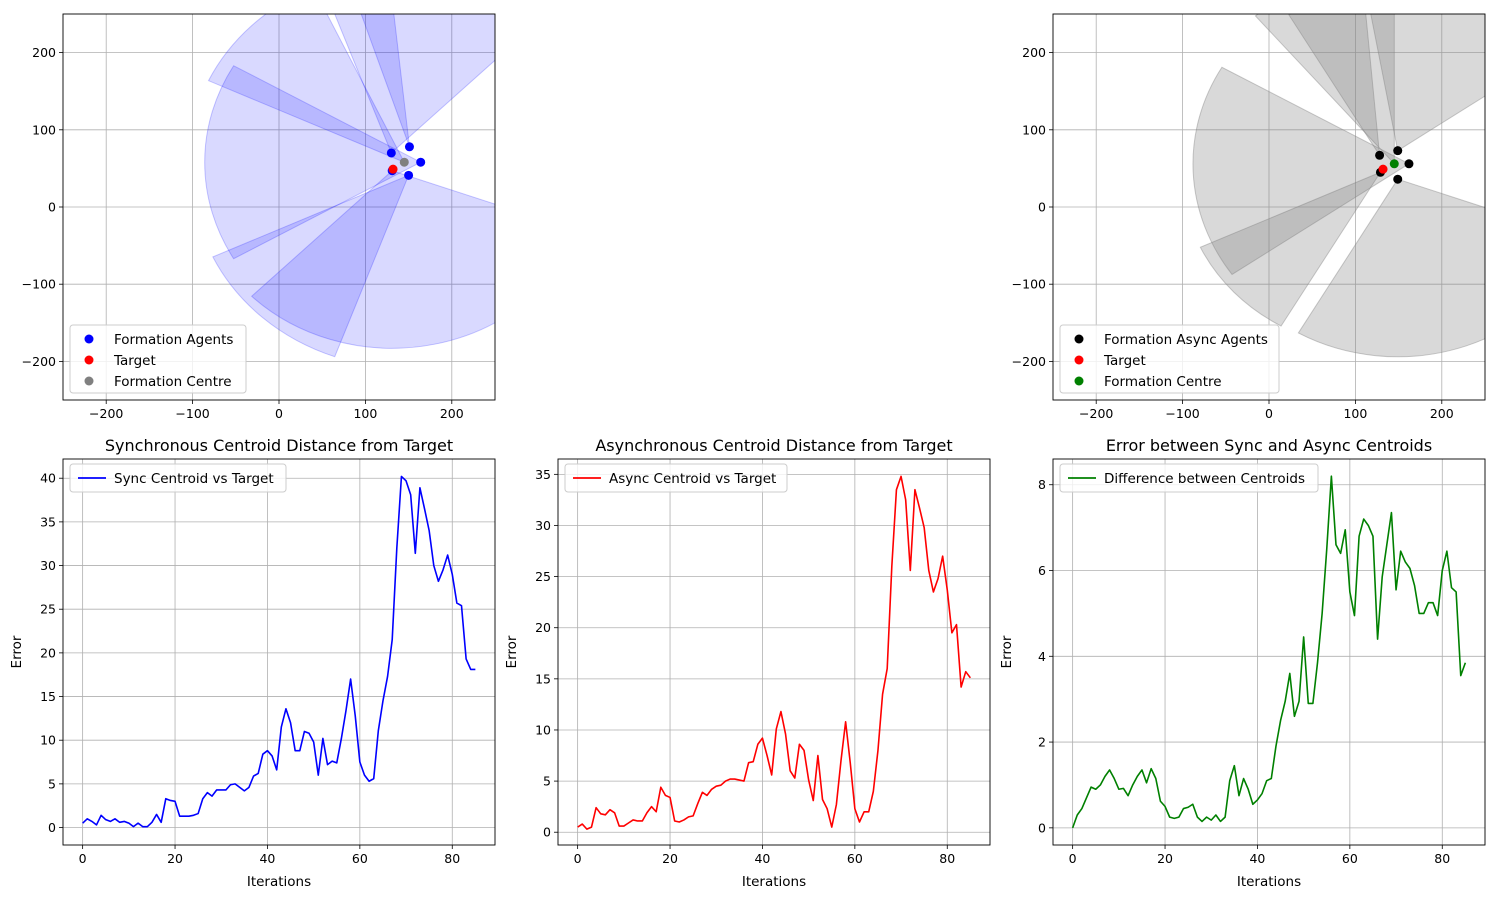 The height and width of the screenshot is (902, 1500). I want to click on x-tick-label: −100, so click(1182, 413).